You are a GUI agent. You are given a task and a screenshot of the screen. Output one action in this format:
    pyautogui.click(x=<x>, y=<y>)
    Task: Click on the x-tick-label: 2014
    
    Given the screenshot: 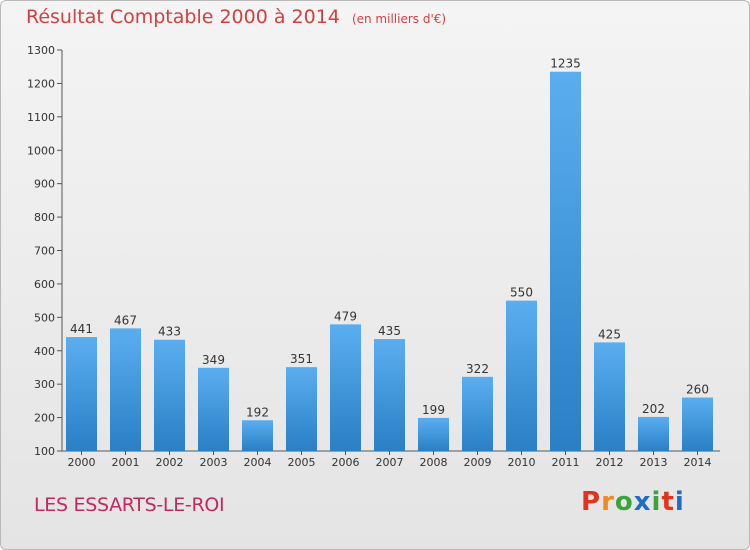 What is the action you would take?
    pyautogui.click(x=698, y=462)
    